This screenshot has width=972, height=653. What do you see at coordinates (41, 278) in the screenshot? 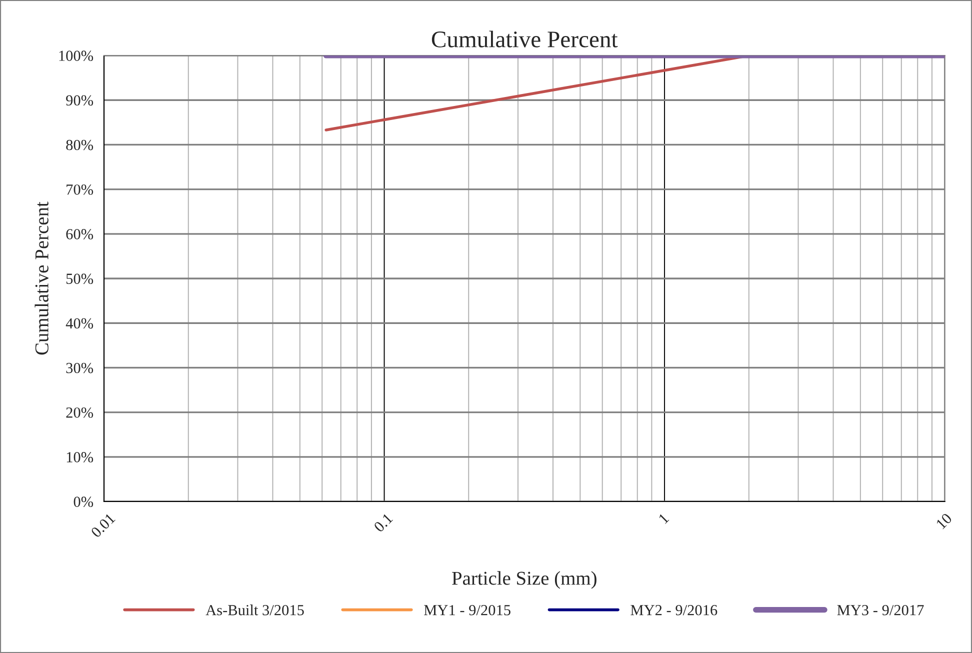
I see `y-axis-title: Cumulative Percent` at bounding box center [41, 278].